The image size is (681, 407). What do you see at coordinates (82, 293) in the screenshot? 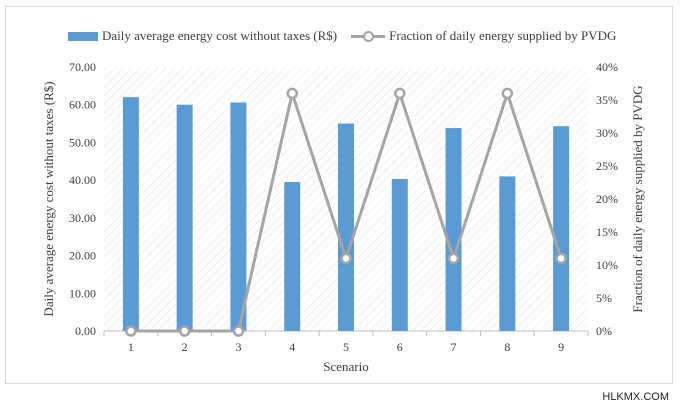
I see `left-y-tick-label: 10.00` at bounding box center [82, 293].